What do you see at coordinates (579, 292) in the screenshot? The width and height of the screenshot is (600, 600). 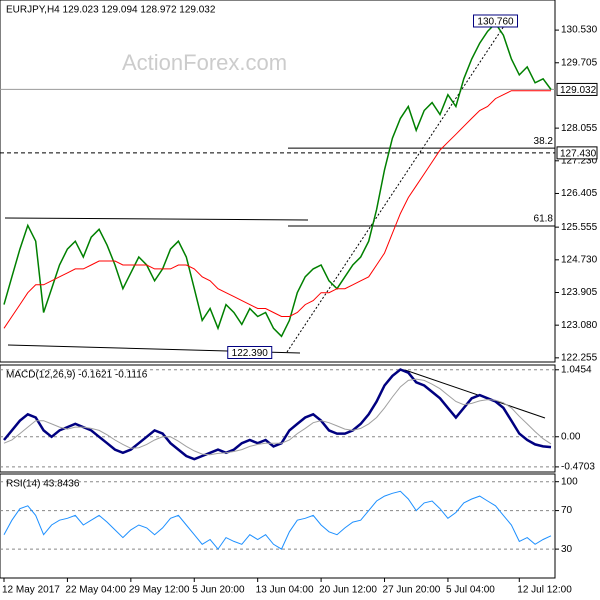 I see `y-tick-label: 123.905` at bounding box center [579, 292].